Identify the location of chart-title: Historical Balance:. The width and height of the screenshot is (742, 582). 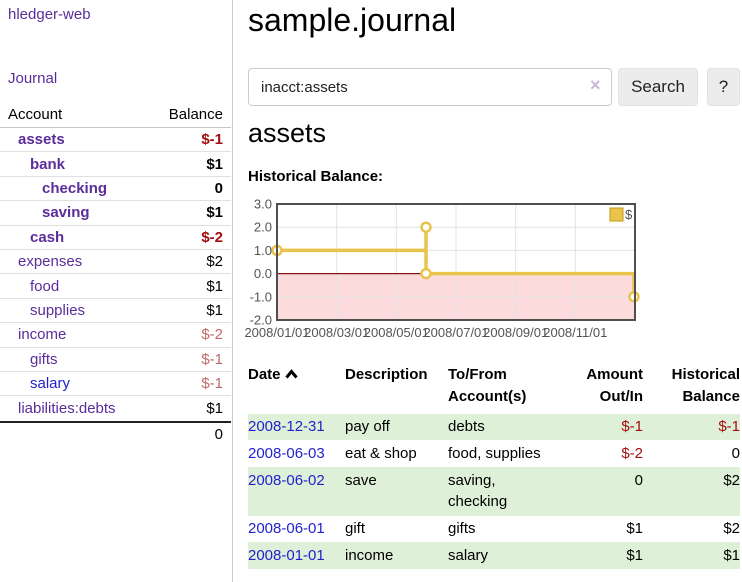
(316, 176).